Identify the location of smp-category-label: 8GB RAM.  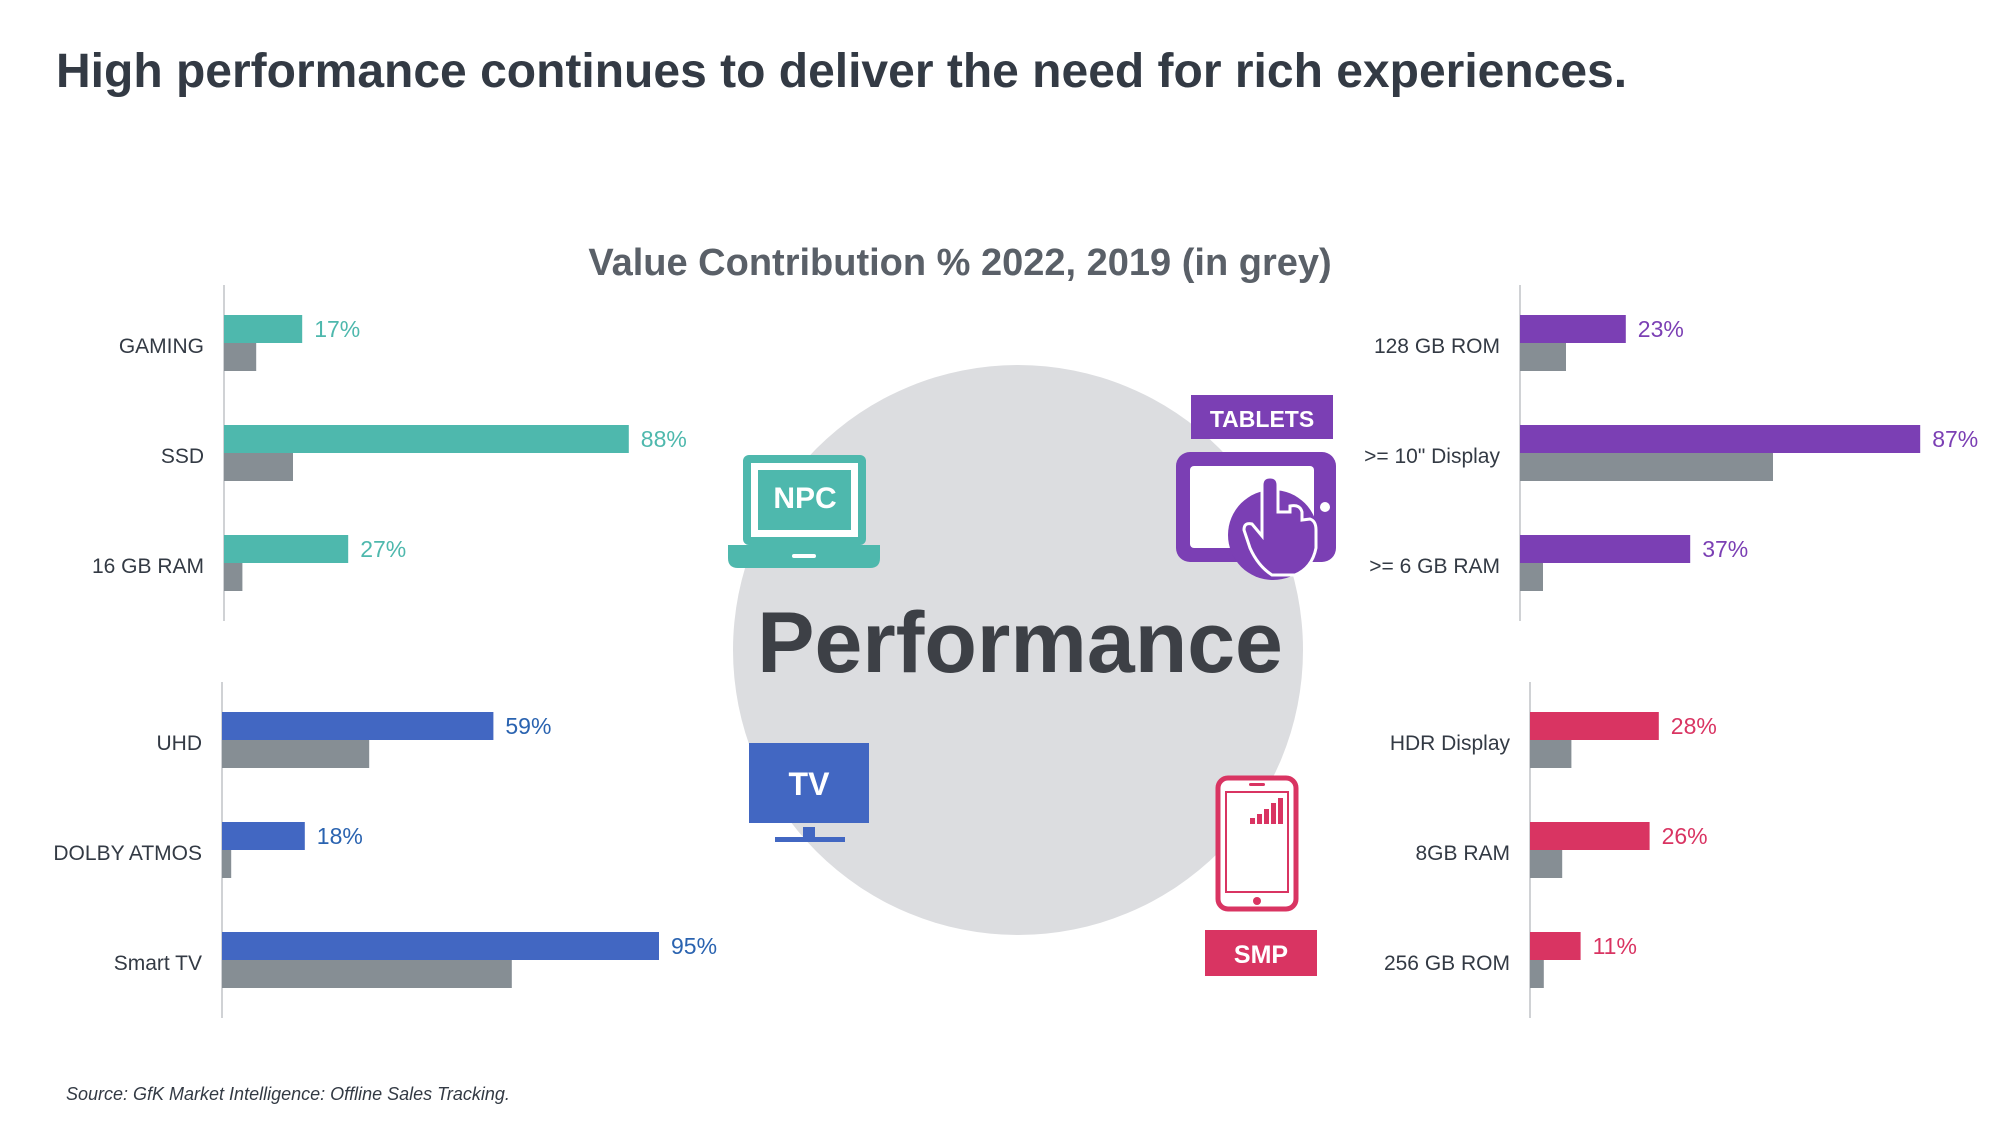
(1462, 853).